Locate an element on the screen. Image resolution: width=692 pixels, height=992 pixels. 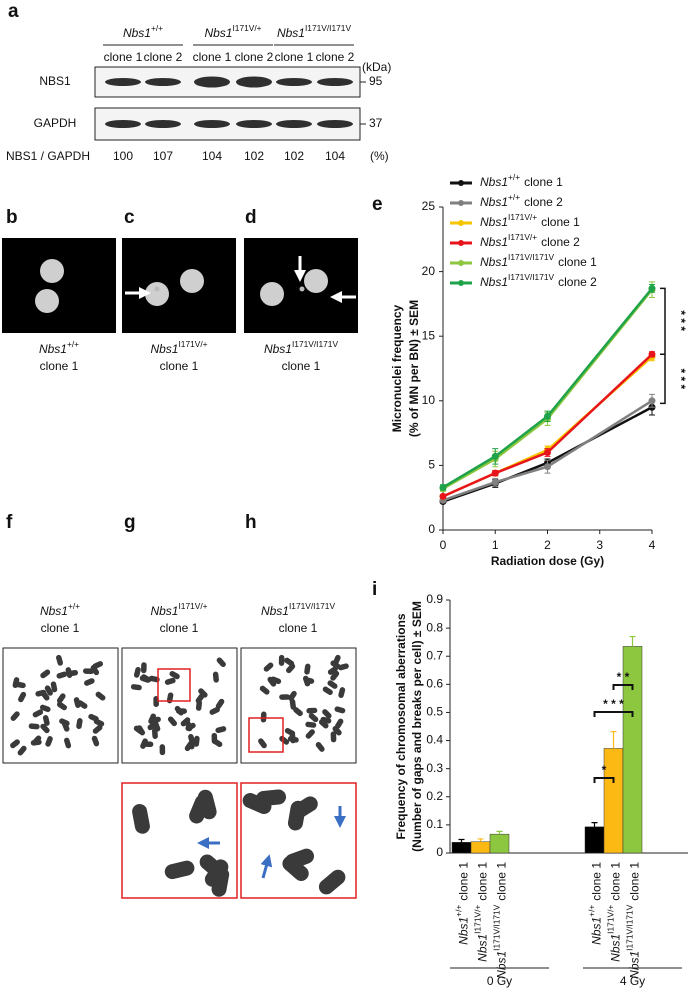
y-tick-label: 0.4 is located at coordinates (434, 740).